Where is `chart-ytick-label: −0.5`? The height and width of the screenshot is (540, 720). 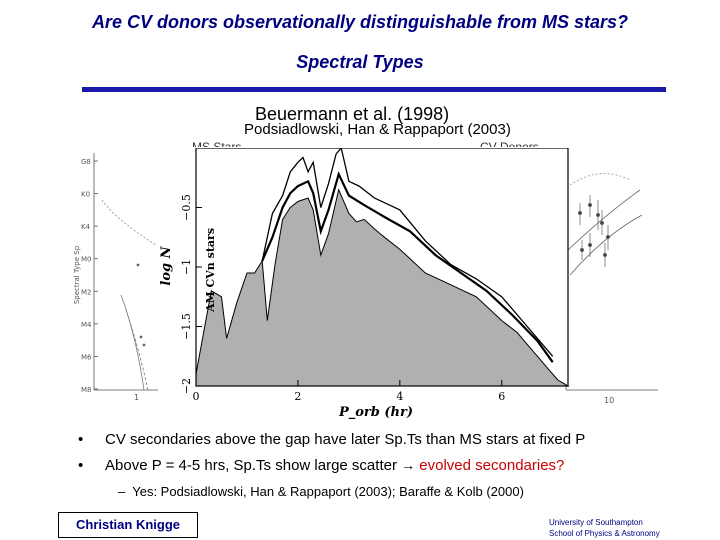 chart-ytick-label: −0.5 is located at coordinates (186, 207).